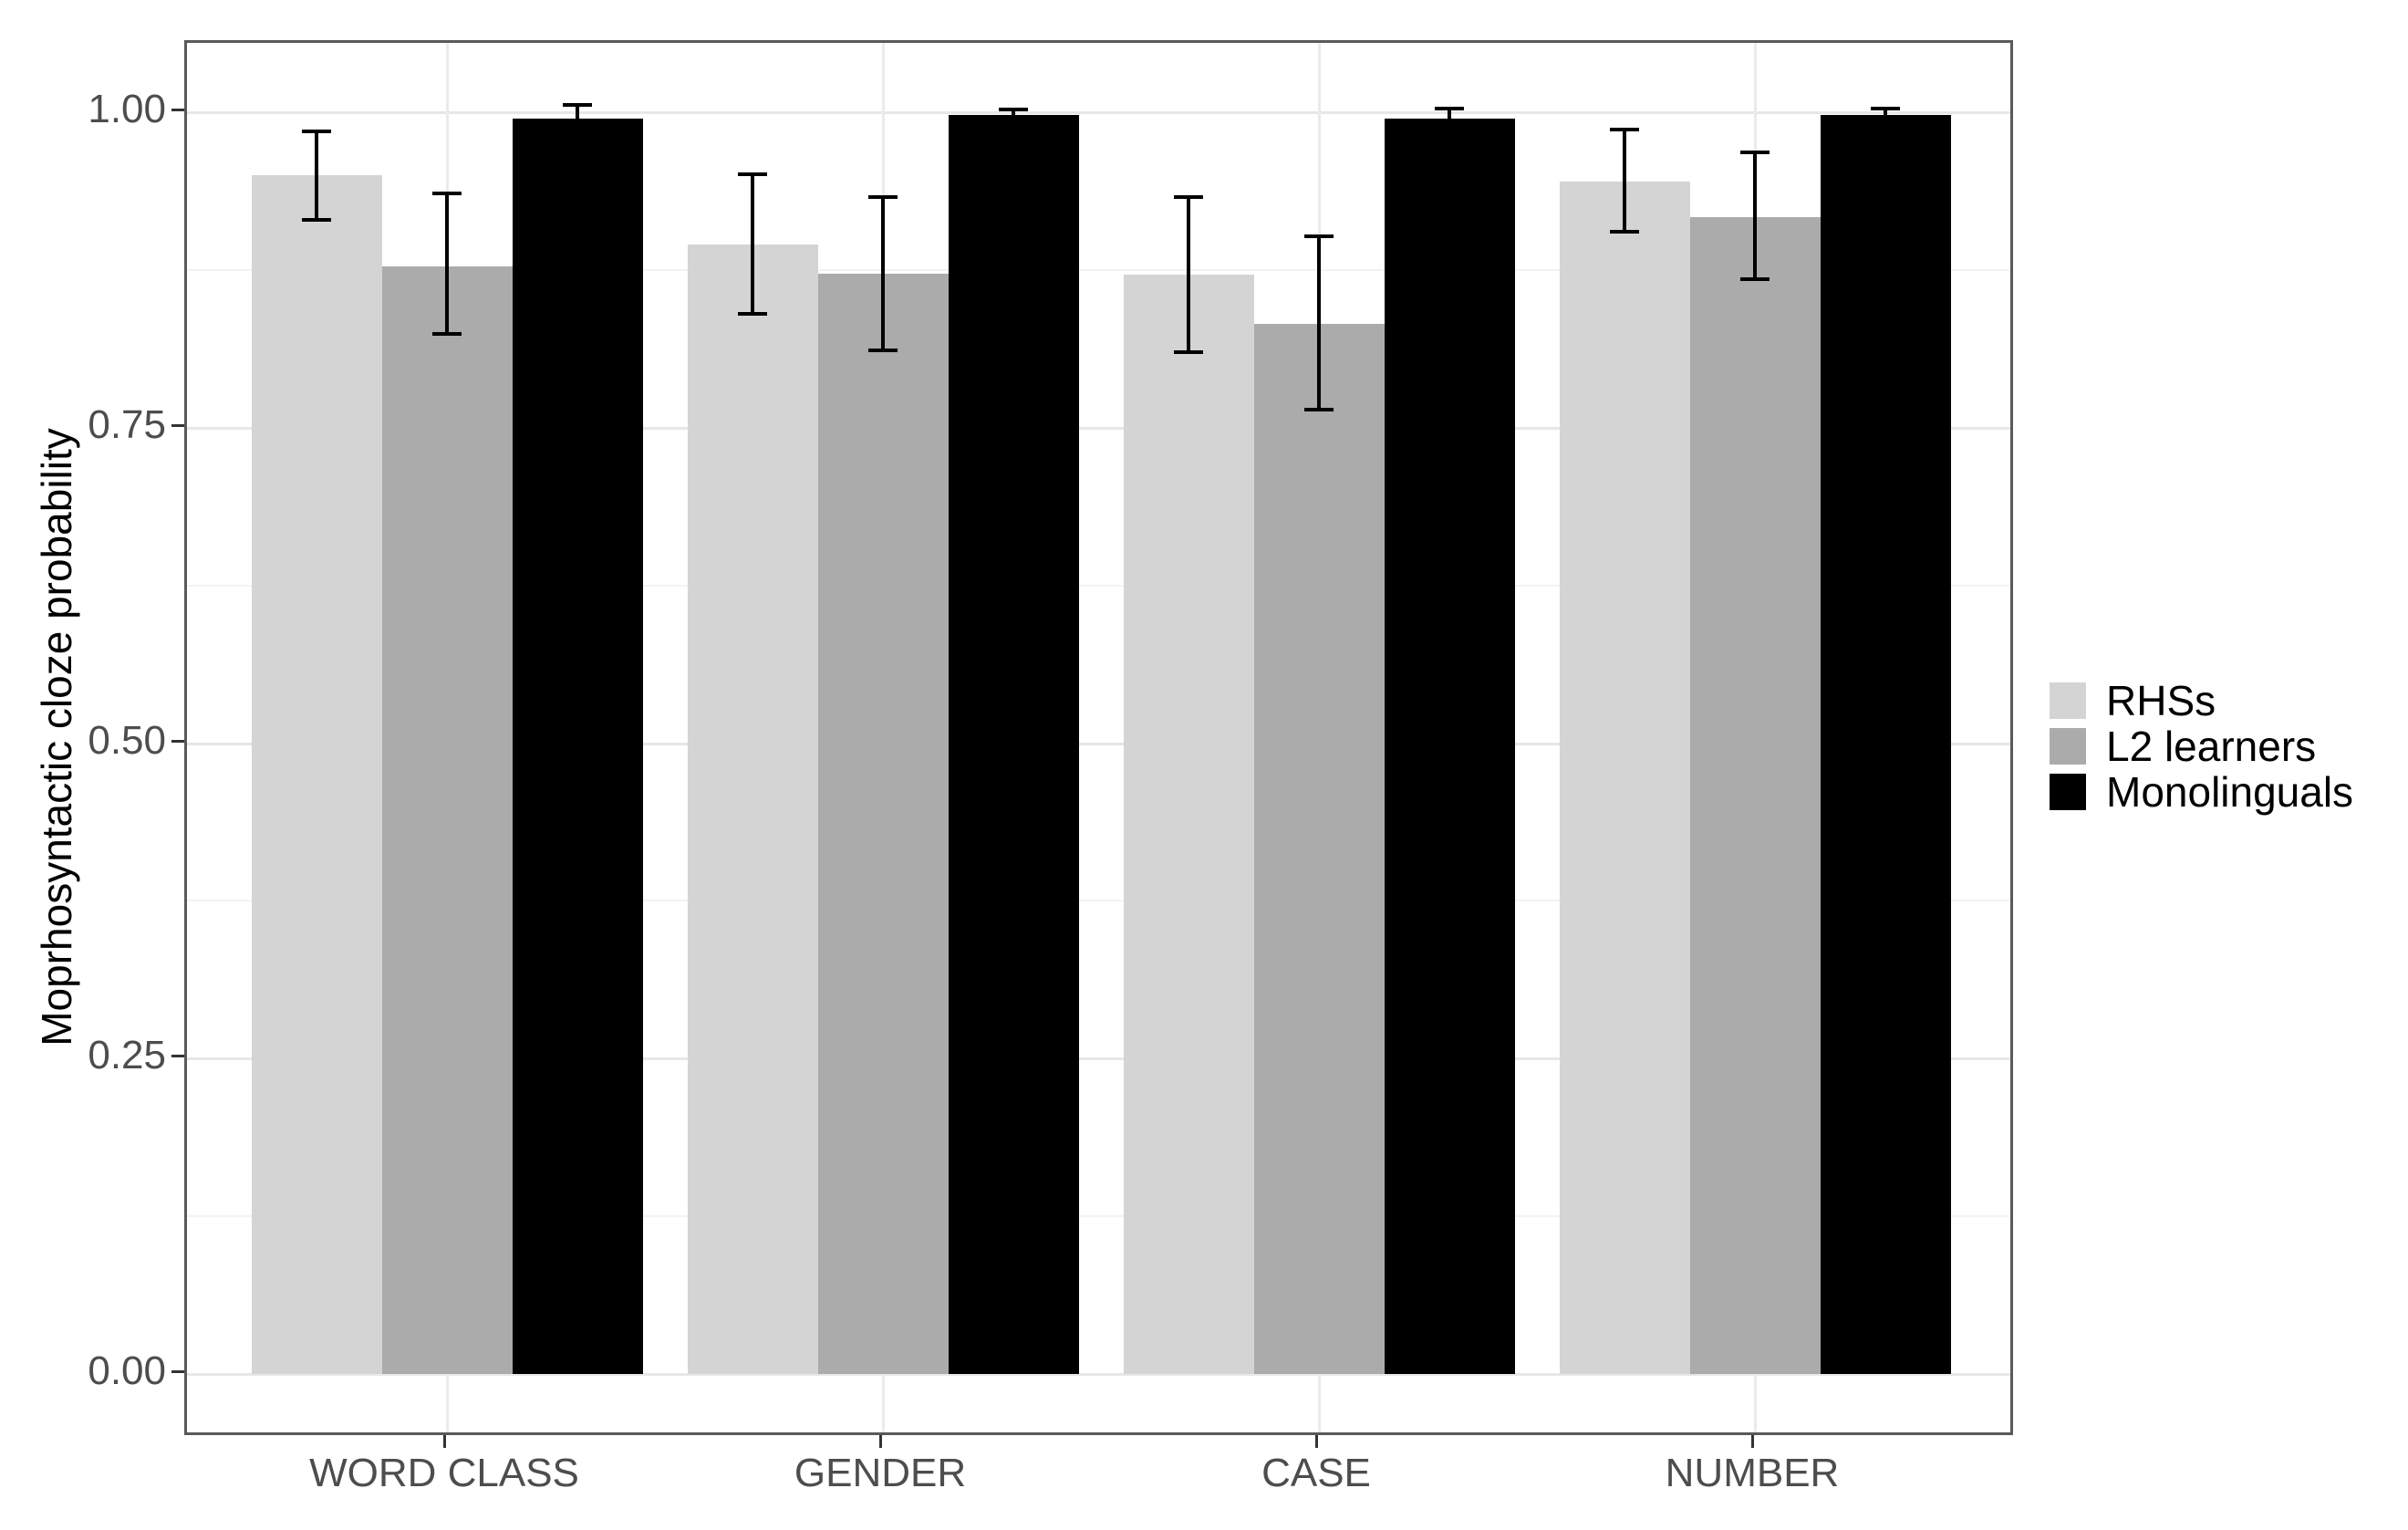  I want to click on legend-item: RHSs, so click(2202, 700).